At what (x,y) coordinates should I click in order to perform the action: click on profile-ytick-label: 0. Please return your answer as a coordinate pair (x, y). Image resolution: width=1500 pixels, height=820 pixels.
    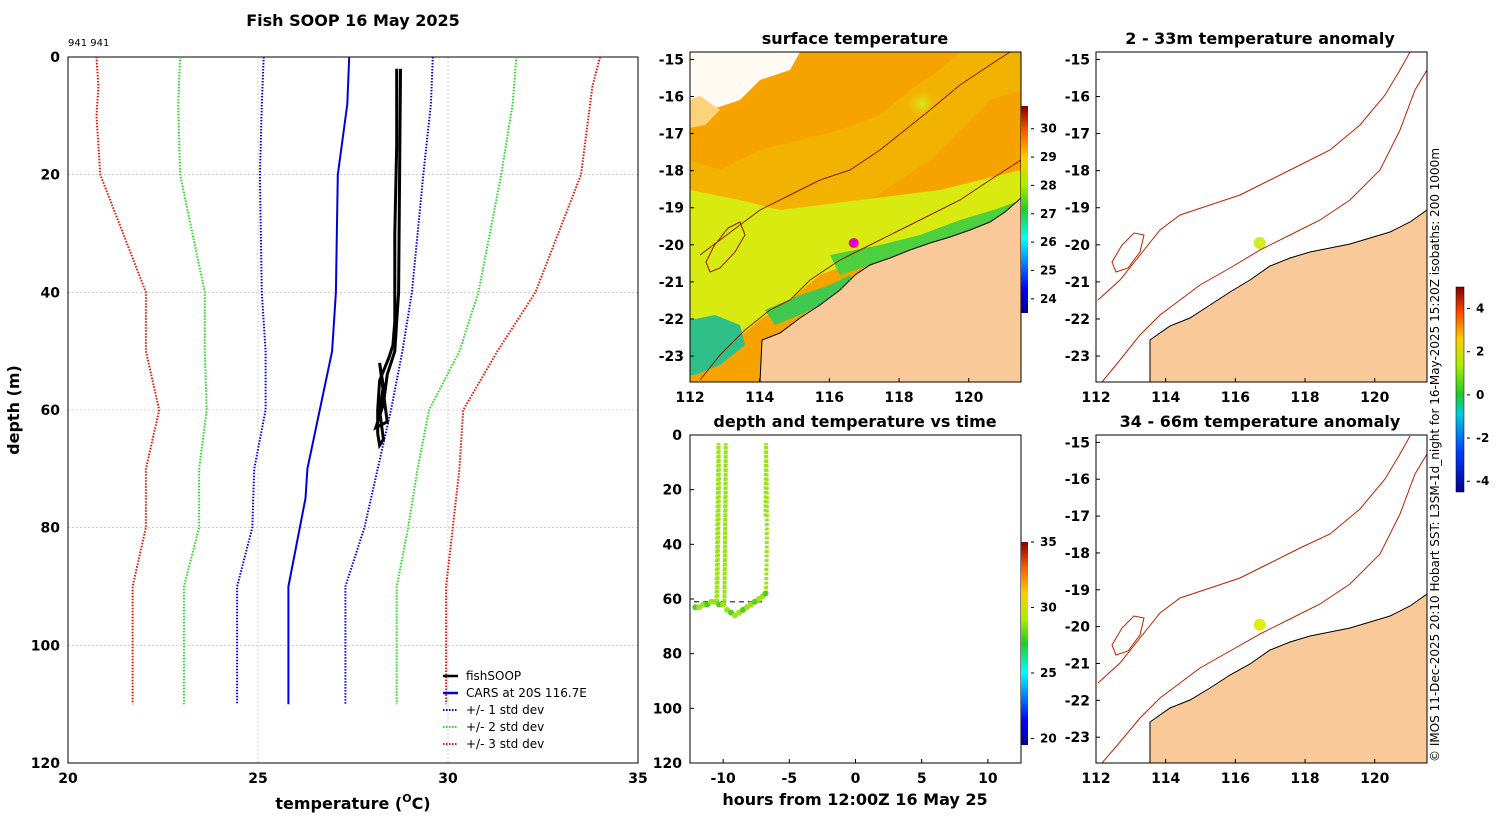
    Looking at the image, I should click on (55, 58).